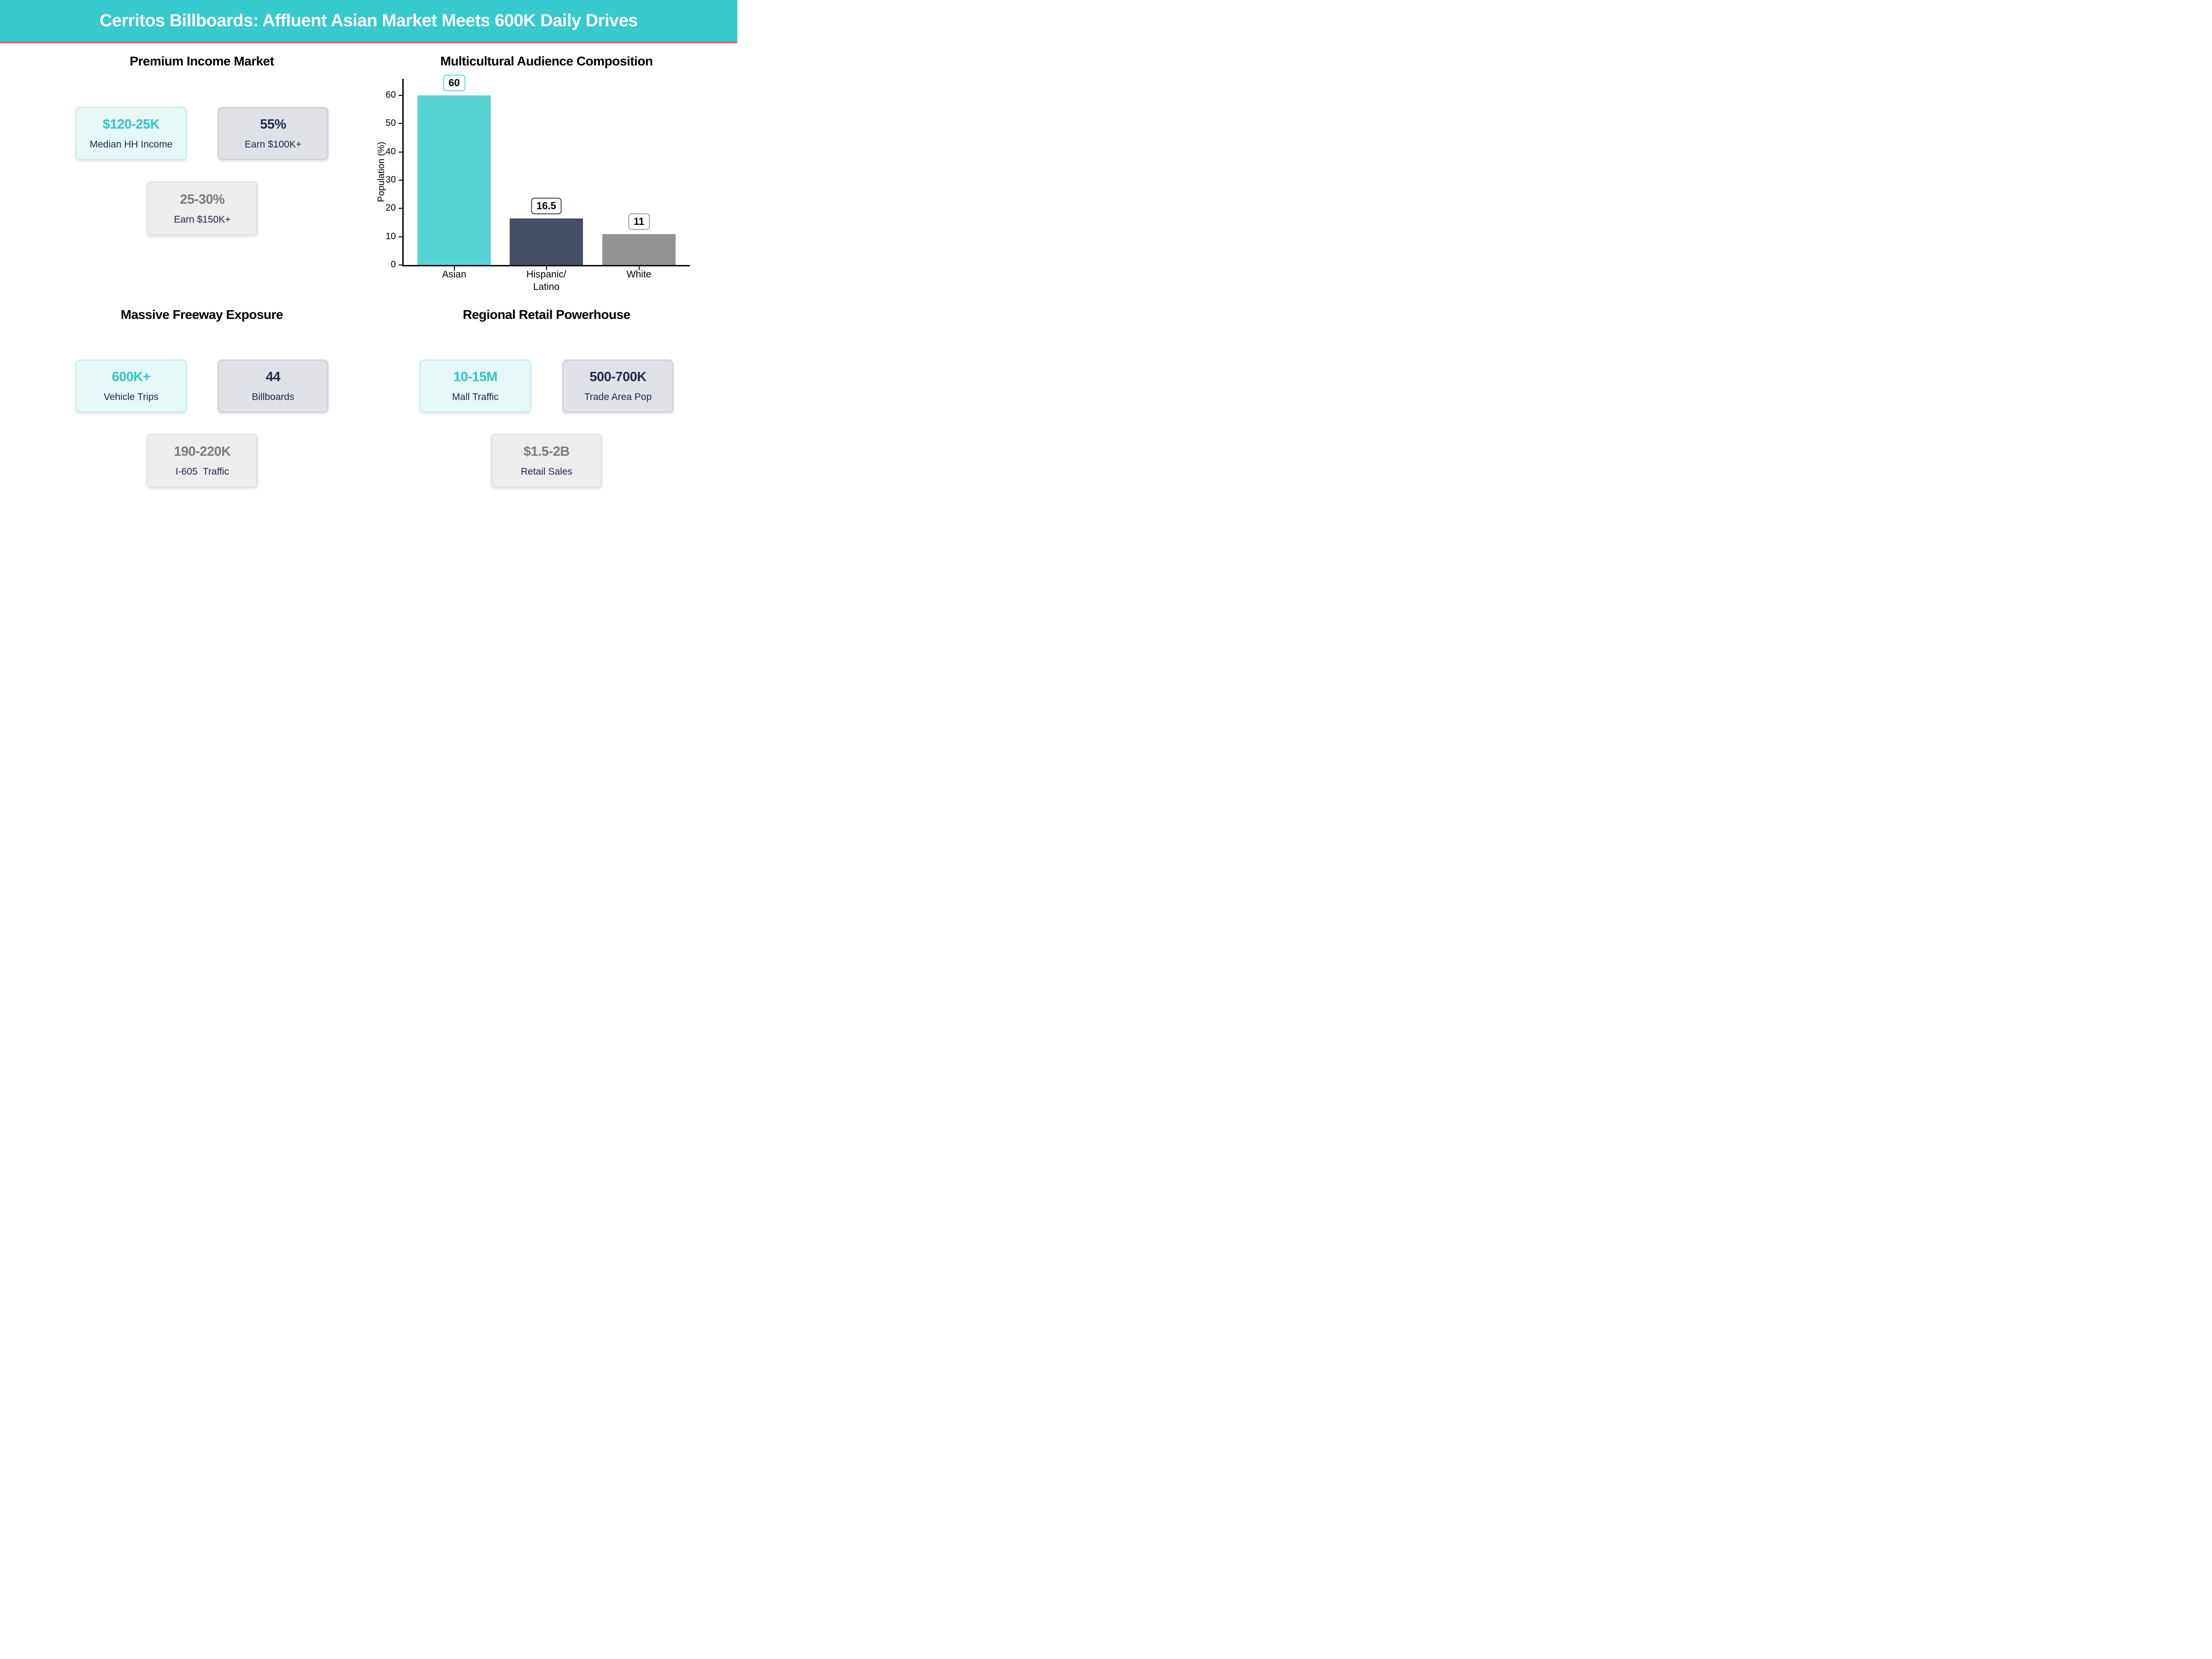  What do you see at coordinates (273, 124) in the screenshot?
I see `stat-value: 55%` at bounding box center [273, 124].